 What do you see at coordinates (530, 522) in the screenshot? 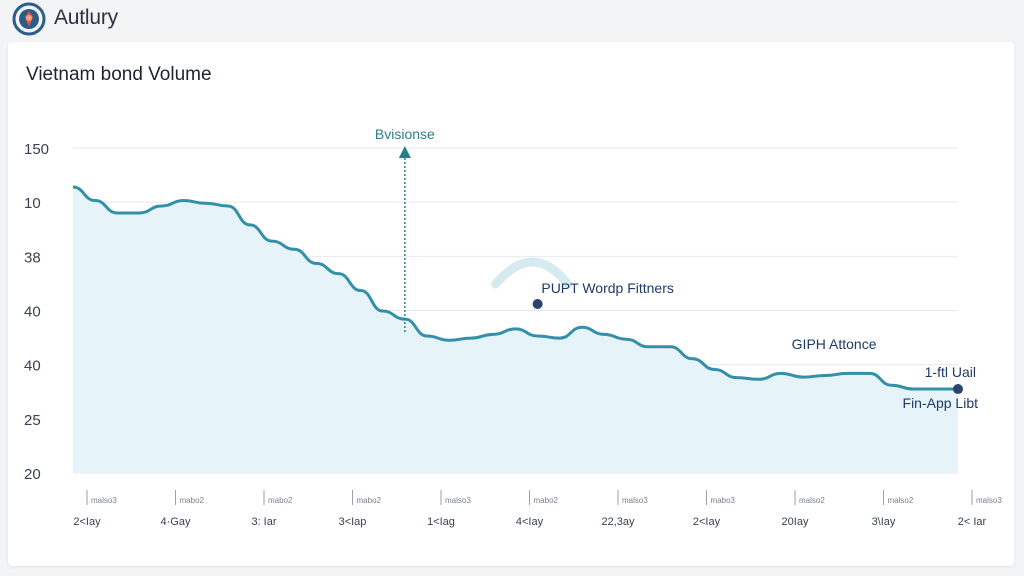
I see `x-tick-label: 4<Iay` at bounding box center [530, 522].